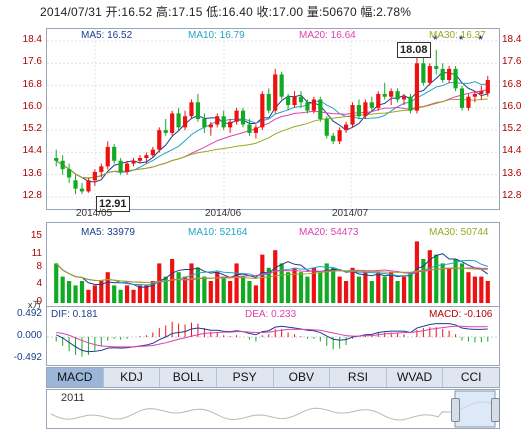 The width and height of the screenshot is (524, 431). What do you see at coordinates (512, 173) in the screenshot?
I see `price-y-tick-right: 13.6` at bounding box center [512, 173].